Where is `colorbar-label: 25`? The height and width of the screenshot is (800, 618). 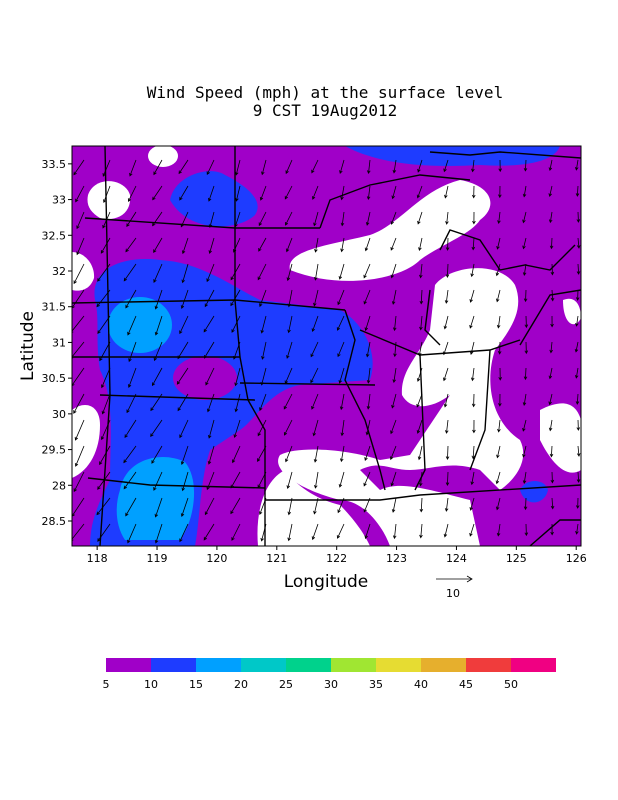 colorbar-label: 25 is located at coordinates (286, 684).